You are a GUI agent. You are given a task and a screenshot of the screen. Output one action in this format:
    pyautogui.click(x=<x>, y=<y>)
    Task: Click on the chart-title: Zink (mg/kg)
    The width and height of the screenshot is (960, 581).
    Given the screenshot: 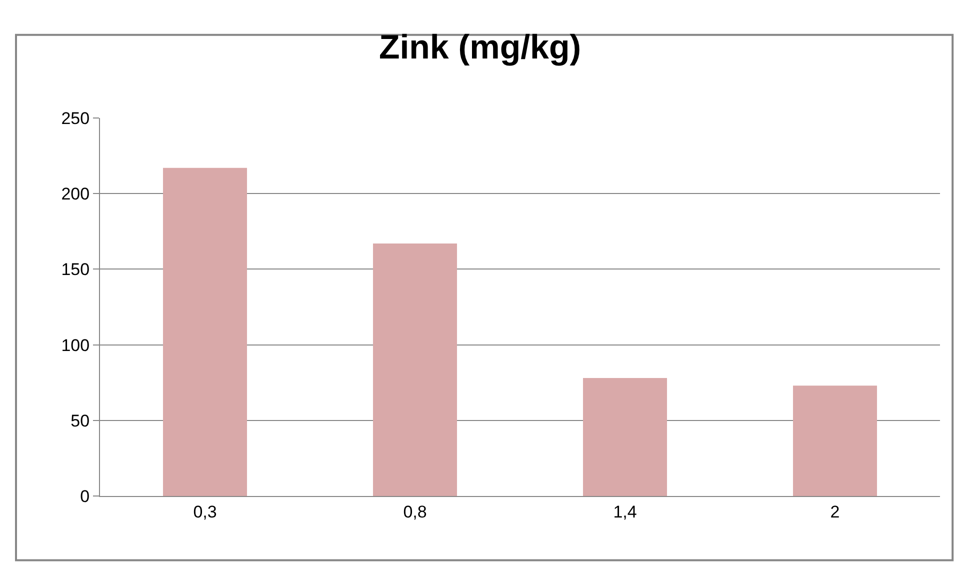 What is the action you would take?
    pyautogui.click(x=480, y=47)
    